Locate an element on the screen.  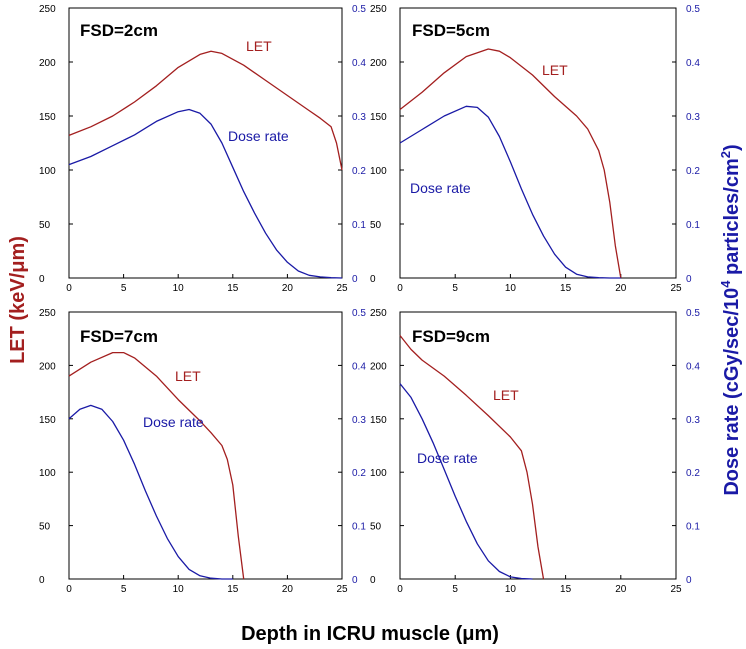
y-axis-right-label: Dose rate (cGy/sec/104 particles/cm2) is located at coordinates (730, 319).